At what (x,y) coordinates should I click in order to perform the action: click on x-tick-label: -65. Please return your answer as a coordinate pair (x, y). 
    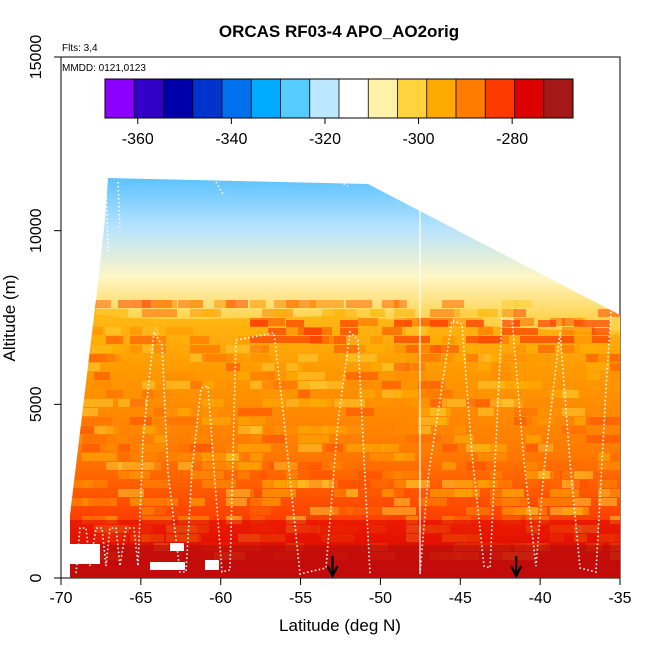
    Looking at the image, I should click on (140, 598).